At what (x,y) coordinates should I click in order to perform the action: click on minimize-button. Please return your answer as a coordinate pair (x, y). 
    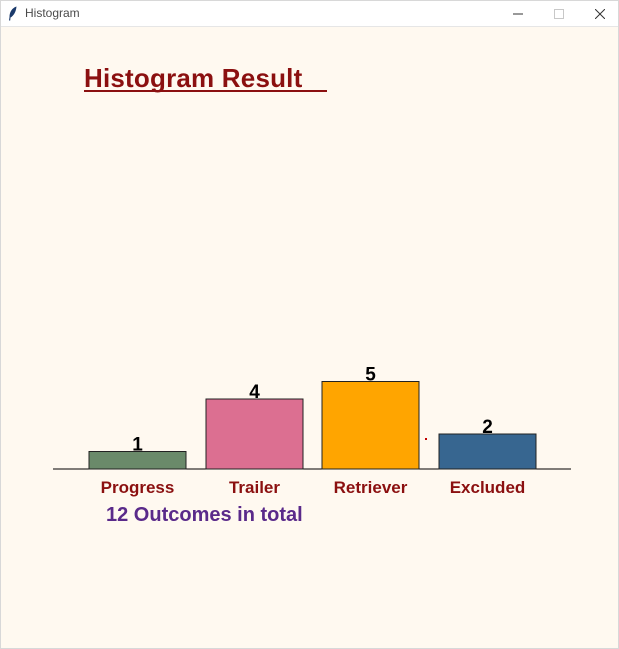
    Looking at the image, I should click on (518, 13).